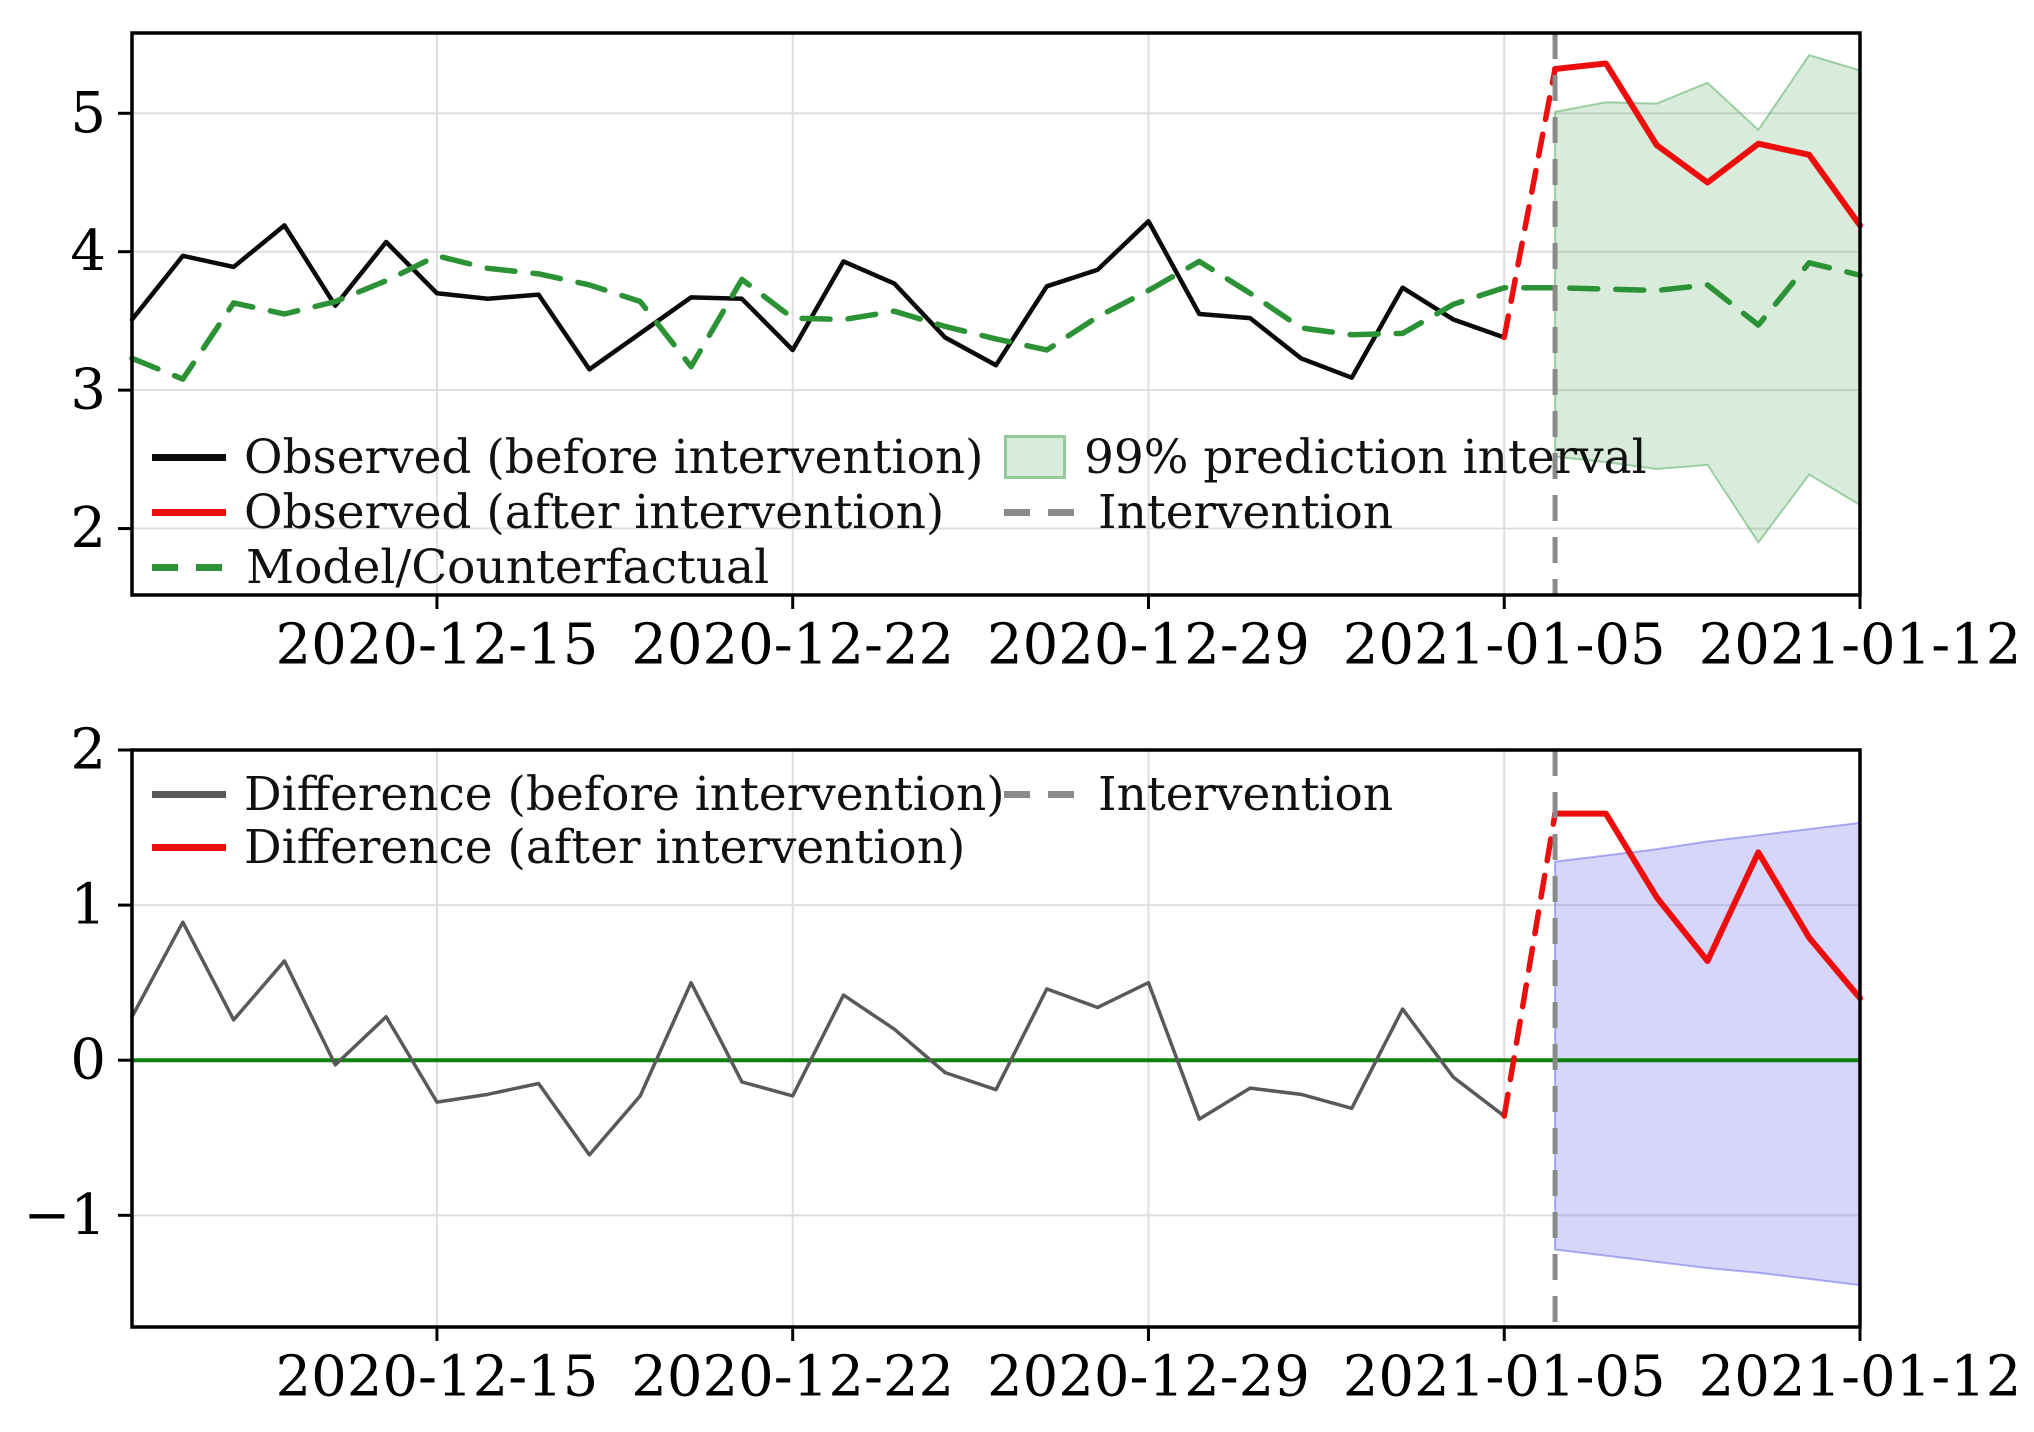 The image size is (2034, 1432). Describe the element at coordinates (88, 1060) in the screenshot. I see `y-tick-label: 0` at that location.